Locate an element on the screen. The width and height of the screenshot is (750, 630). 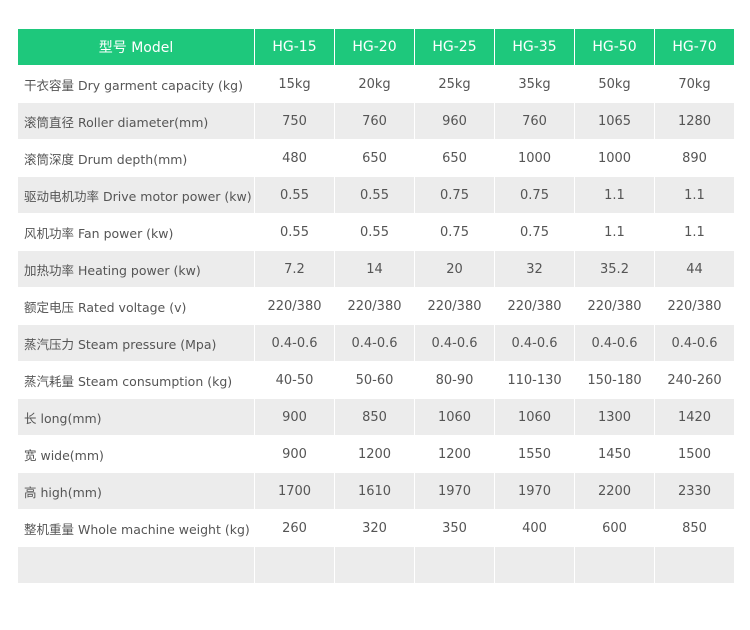
row-label: 驱动电机功率 Drive motor power (kw) is located at coordinates (136, 195).